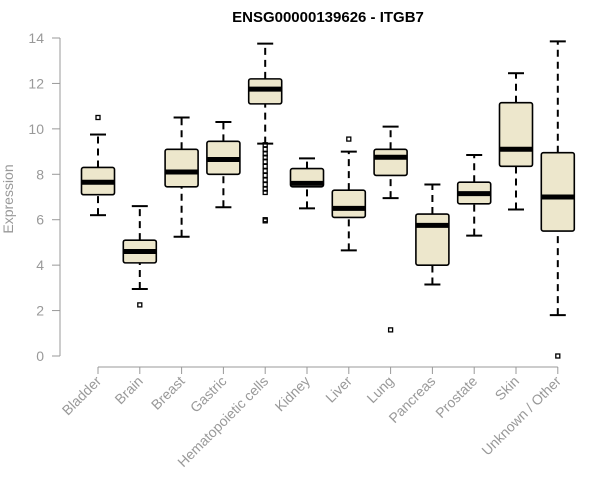 This screenshot has height=500, width=600. I want to click on x-category-label: Breast, so click(168, 393).